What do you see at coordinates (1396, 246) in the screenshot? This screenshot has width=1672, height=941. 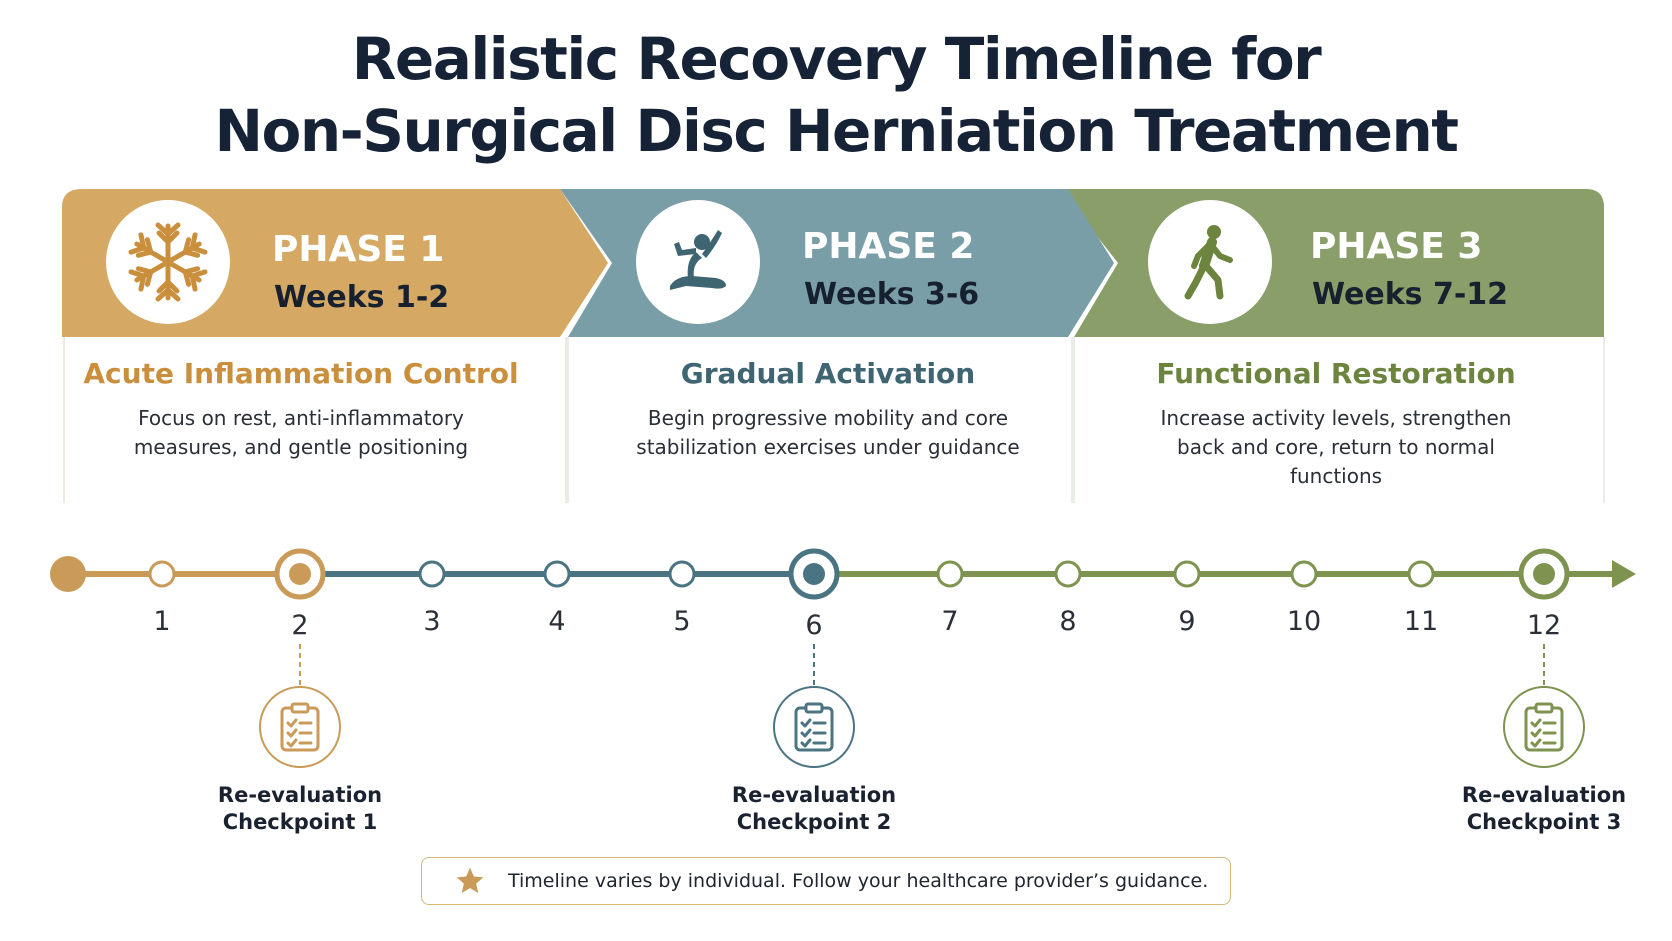 I see `phase-3-label: PHASE 3` at bounding box center [1396, 246].